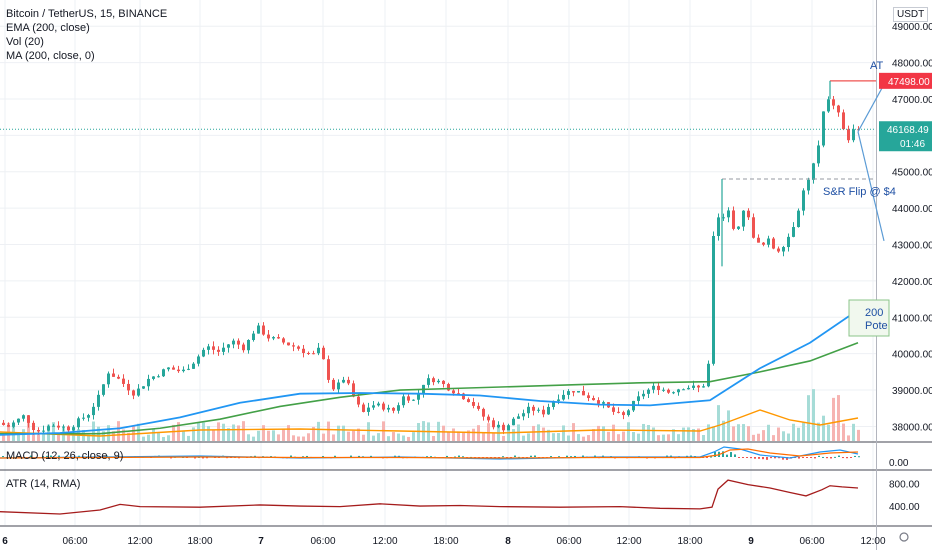  Describe the element at coordinates (872, 541) in the screenshot. I see `time-tick-14: 12:00` at that location.